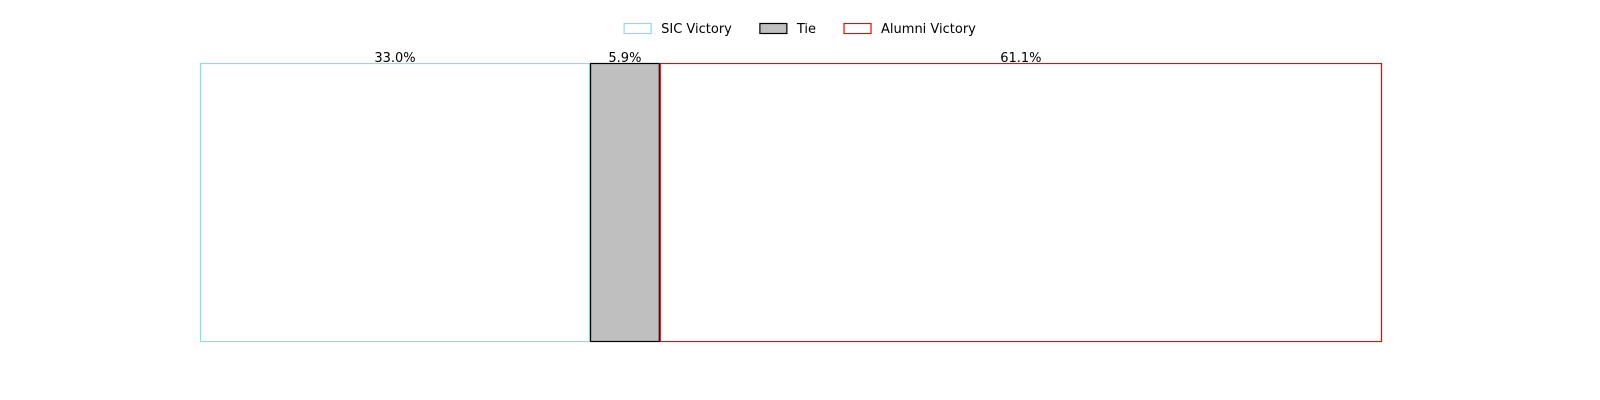  What do you see at coordinates (624, 58) in the screenshot?
I see `data-label-tie: 5.9%` at bounding box center [624, 58].